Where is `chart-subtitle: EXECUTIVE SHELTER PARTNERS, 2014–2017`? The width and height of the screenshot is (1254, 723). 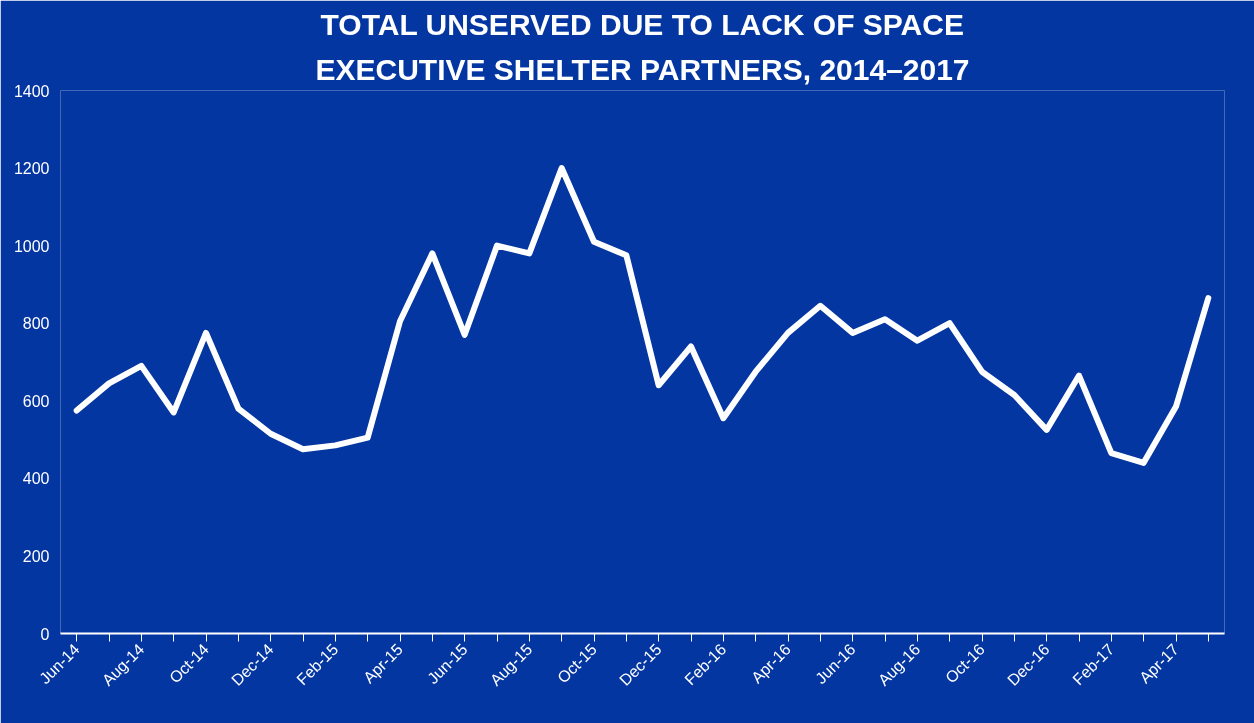
chart-subtitle: EXECUTIVE SHELTER PARTNERS, 2014–2017 is located at coordinates (642, 69).